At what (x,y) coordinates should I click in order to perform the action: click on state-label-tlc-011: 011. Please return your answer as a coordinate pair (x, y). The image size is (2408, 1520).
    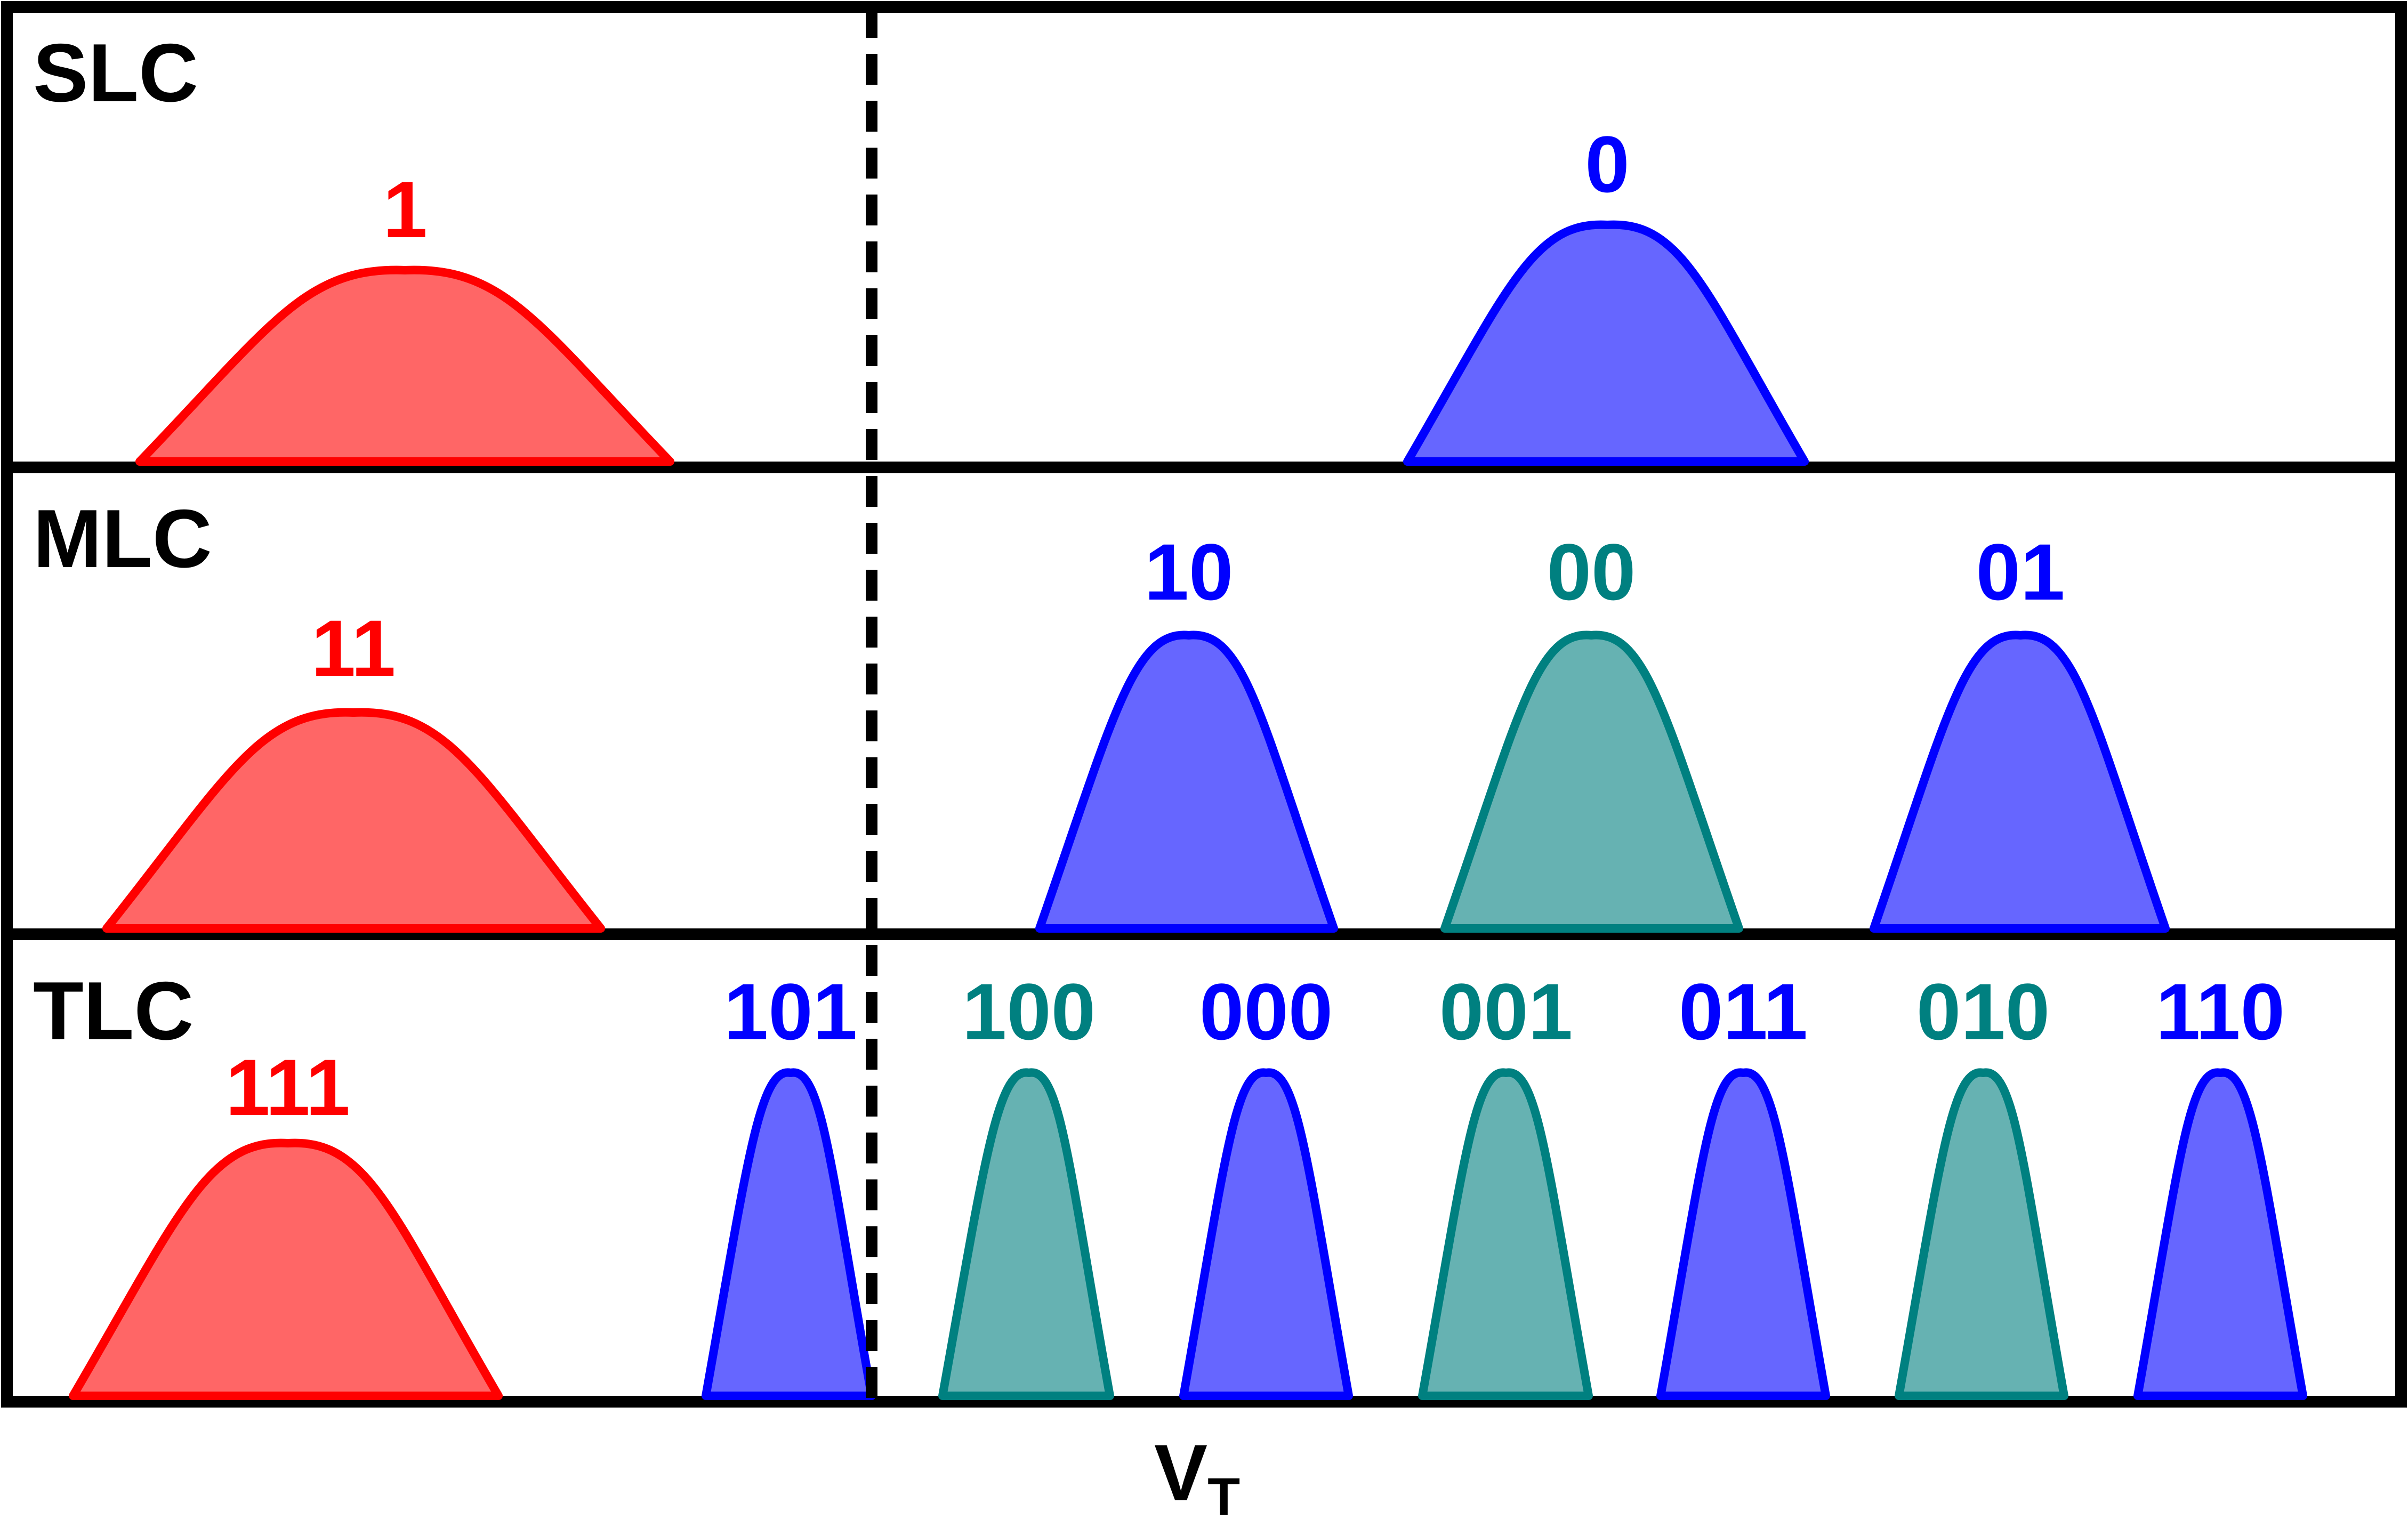
    Looking at the image, I should click on (1743, 1011).